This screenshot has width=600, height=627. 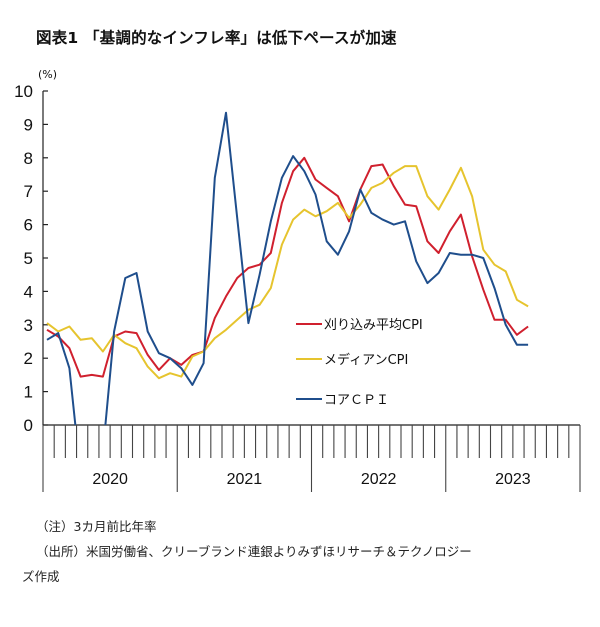 I want to click on source-text-line1: （出所）米国労働省、クリーブランド連銀よりみずほリサーチ＆テクノロジー, so click(x=254, y=551).